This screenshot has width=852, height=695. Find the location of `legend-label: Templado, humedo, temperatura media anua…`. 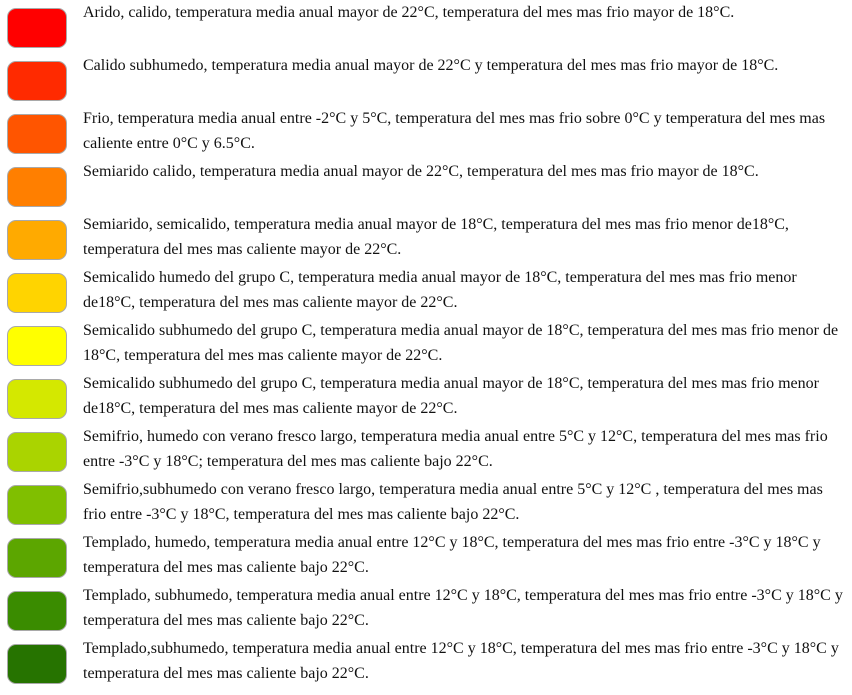

legend-label: Templado, humedo, temperatura media anua… is located at coordinates (452, 555).